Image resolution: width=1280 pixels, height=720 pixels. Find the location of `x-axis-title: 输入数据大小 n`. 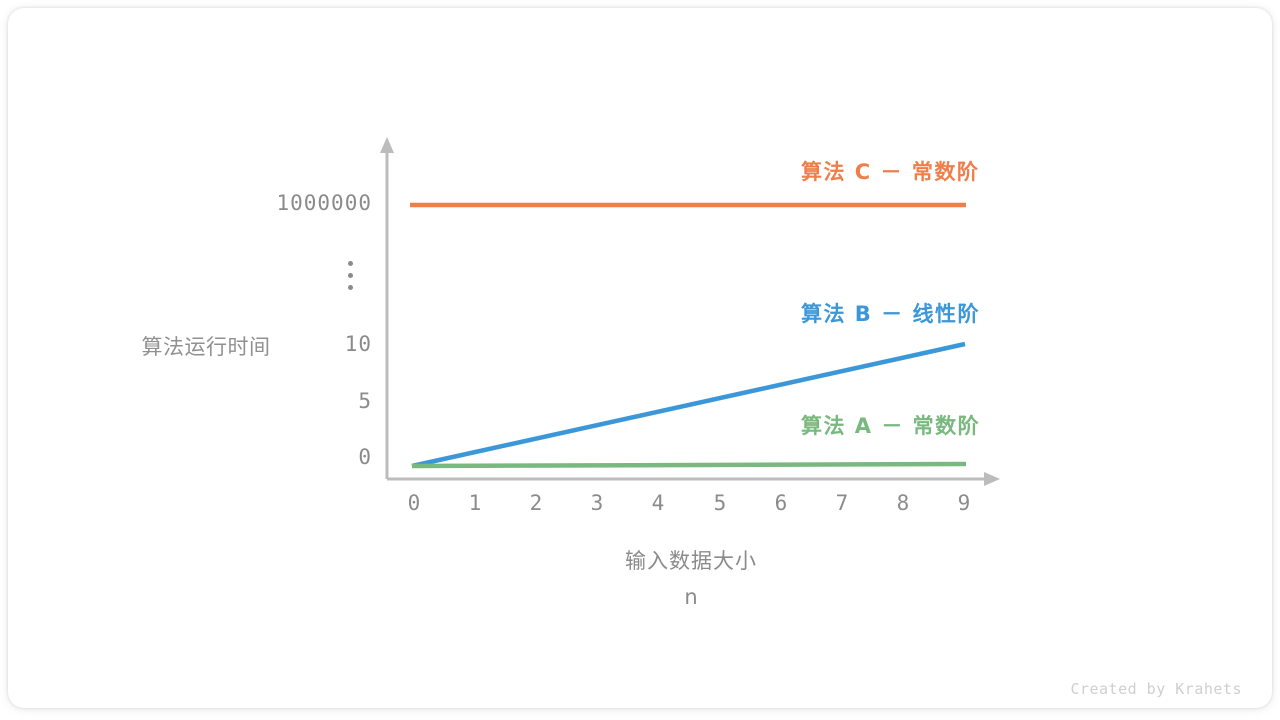

x-axis-title: 输入数据大小 n is located at coordinates (691, 579).